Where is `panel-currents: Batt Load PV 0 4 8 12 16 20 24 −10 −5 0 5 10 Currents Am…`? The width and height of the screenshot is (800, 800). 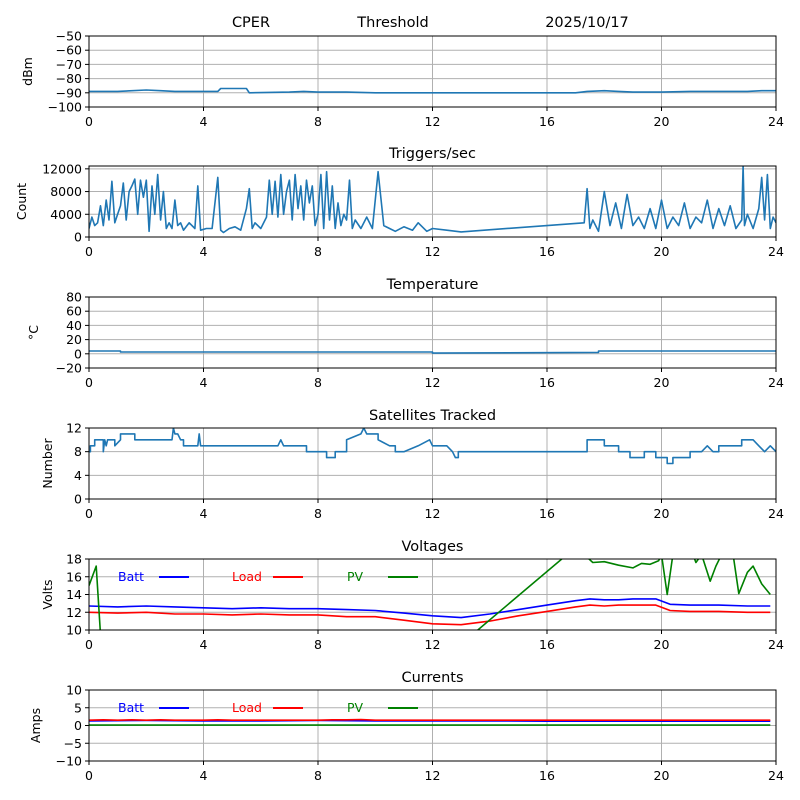
panel-currents: Batt Load PV 0 4 8 12 16 20 24 −10 −5 0 5 10 Currents Am… is located at coordinates (406, 726).